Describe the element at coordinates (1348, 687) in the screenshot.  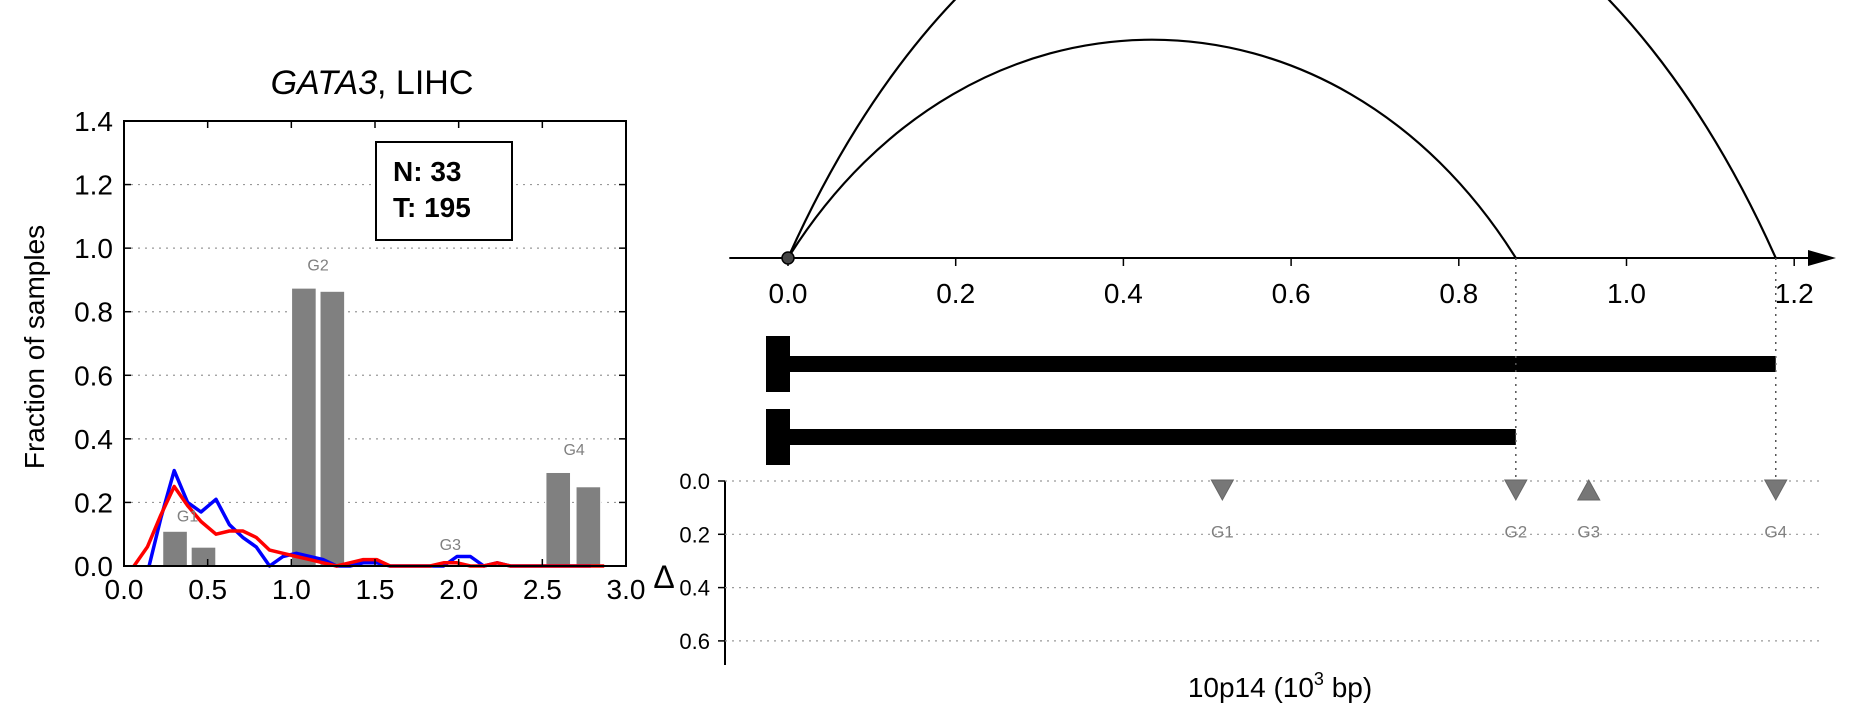
I see `x-axis-label-tail: bp)` at that location.